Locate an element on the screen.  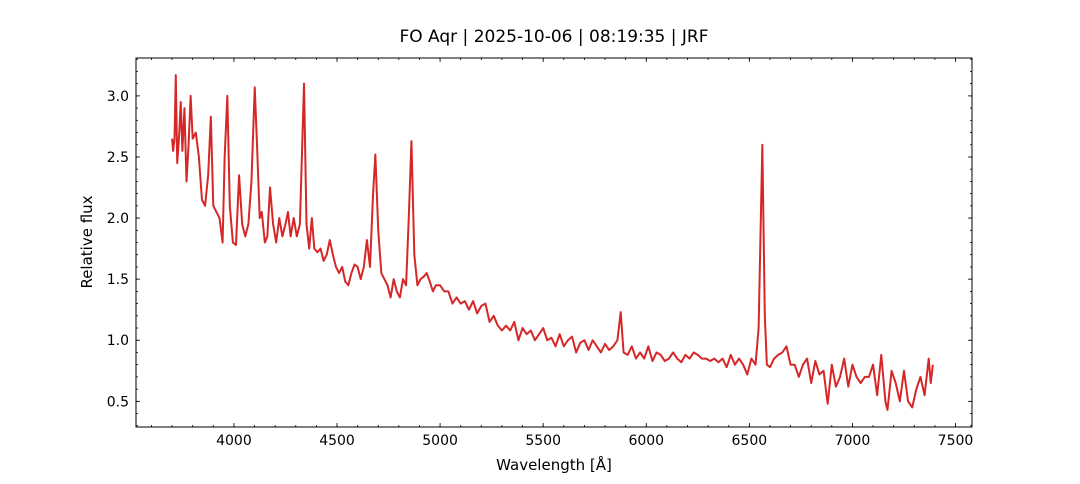
x-tick-label: 5500 is located at coordinates (543, 441).